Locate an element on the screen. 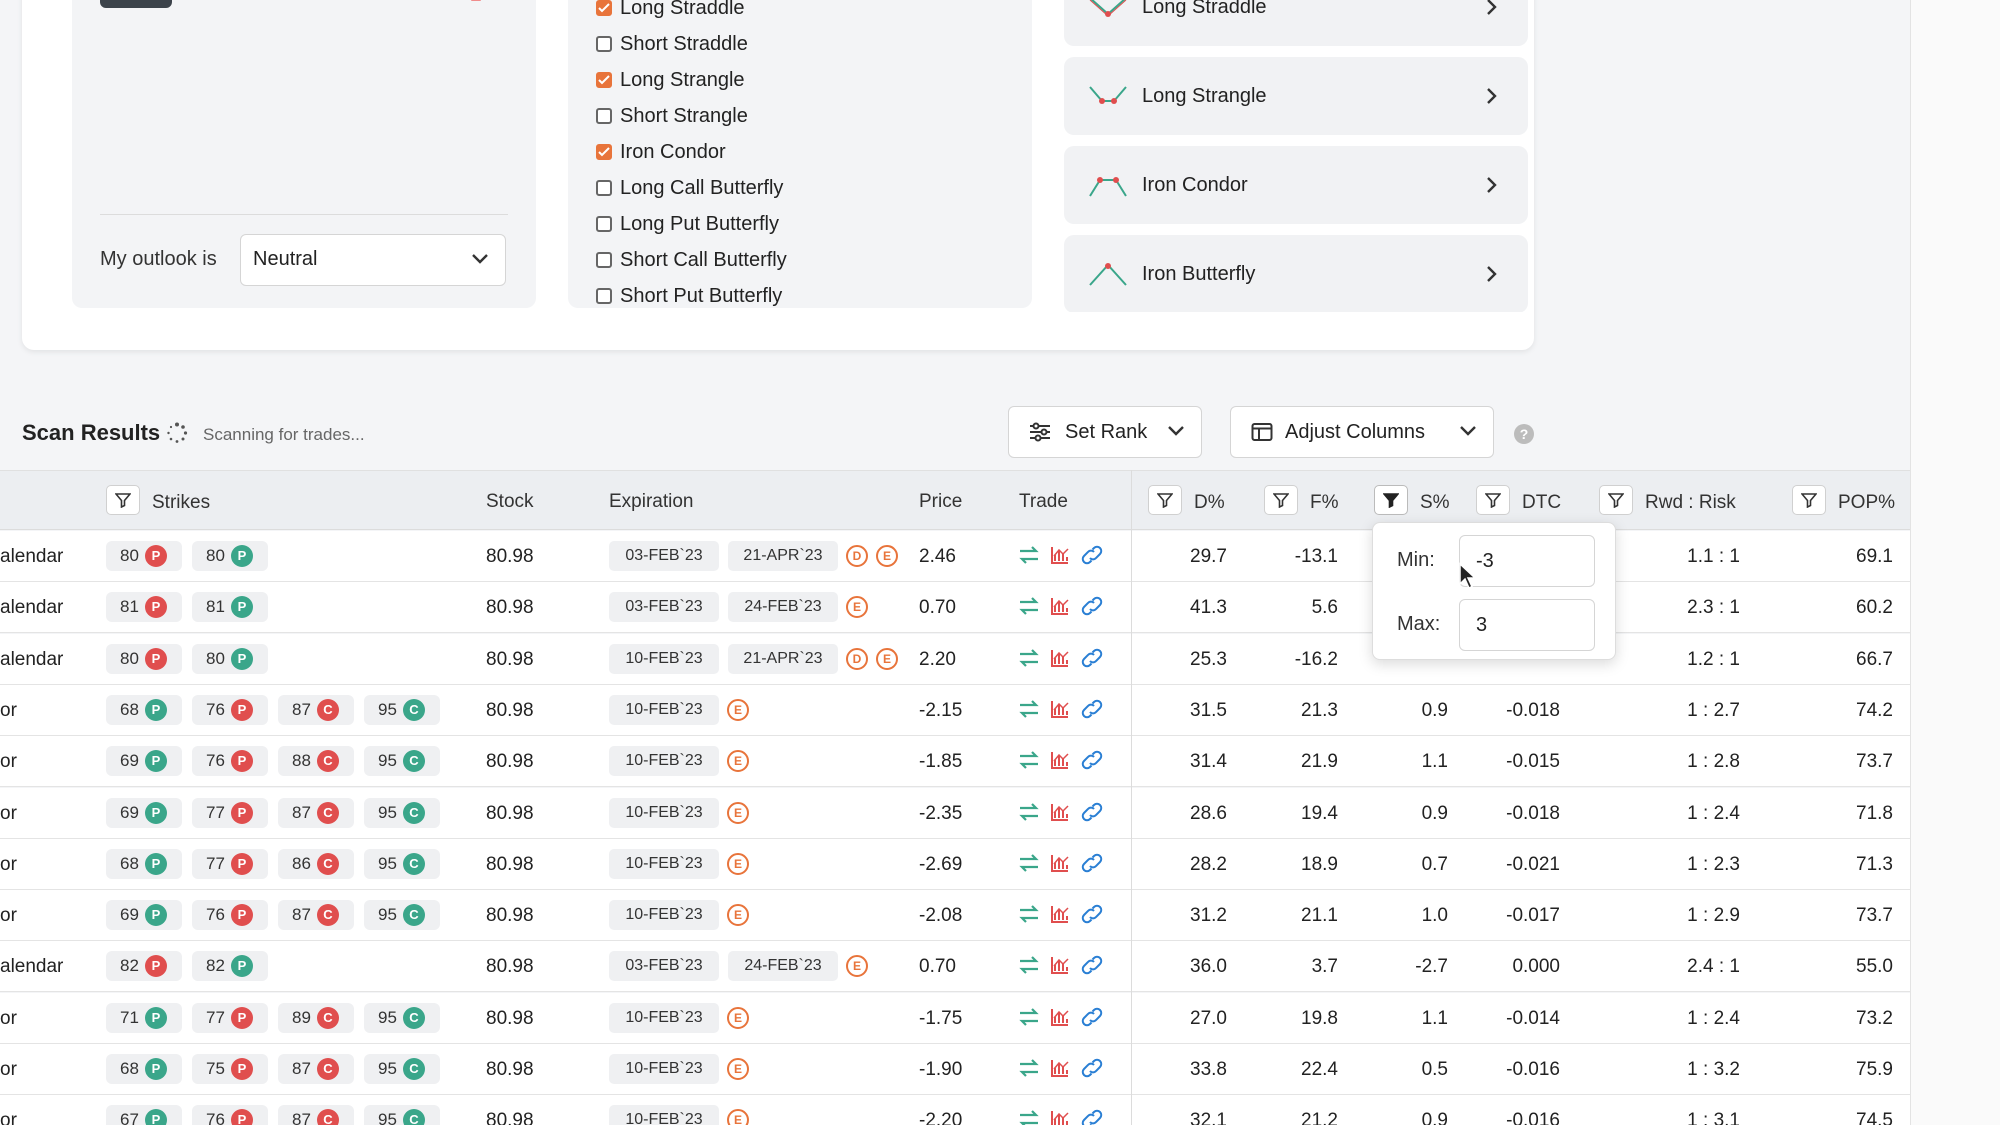 The width and height of the screenshot is (2000, 1125). reward-risk: 1 : 2.4 is located at coordinates (1713, 1018).